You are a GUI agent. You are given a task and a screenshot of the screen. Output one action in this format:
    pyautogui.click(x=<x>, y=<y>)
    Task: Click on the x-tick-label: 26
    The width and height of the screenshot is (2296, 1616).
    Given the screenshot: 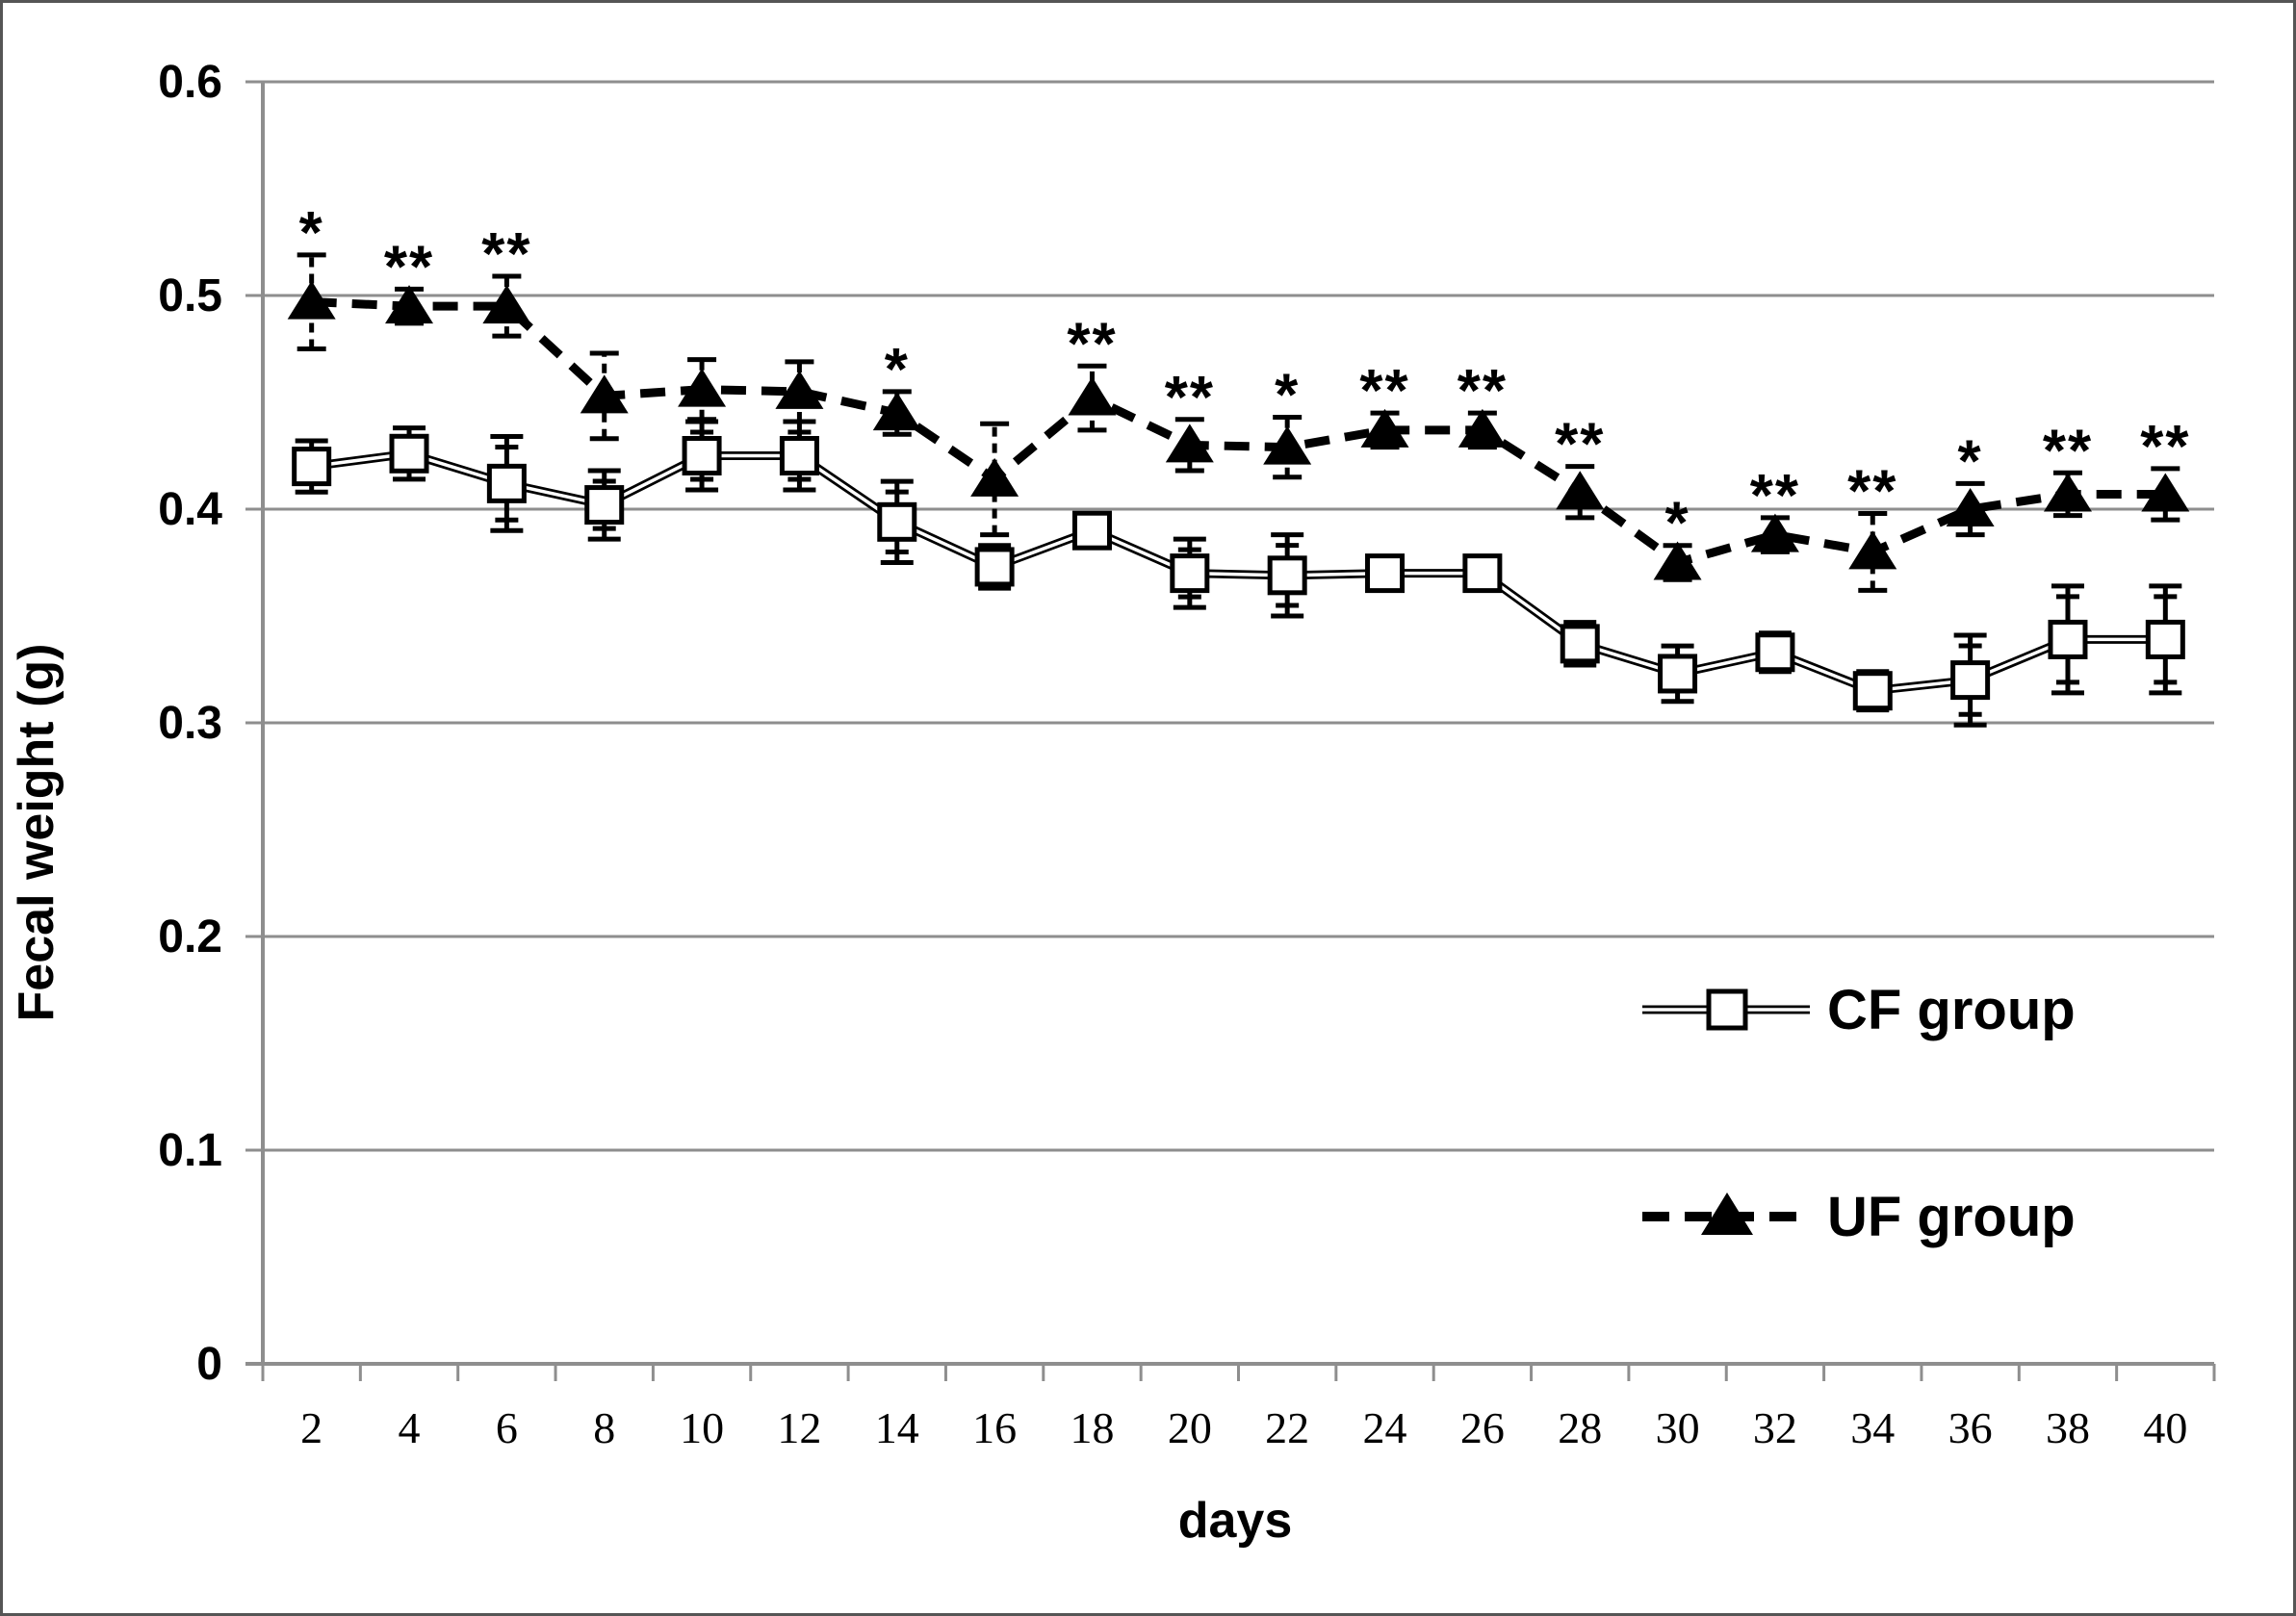 What is the action you would take?
    pyautogui.click(x=1482, y=1428)
    